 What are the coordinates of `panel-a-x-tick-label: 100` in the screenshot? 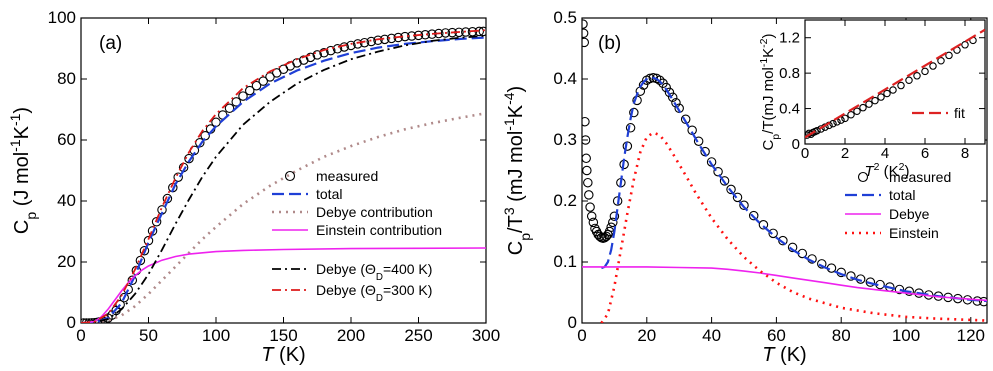 It's located at (216, 335).